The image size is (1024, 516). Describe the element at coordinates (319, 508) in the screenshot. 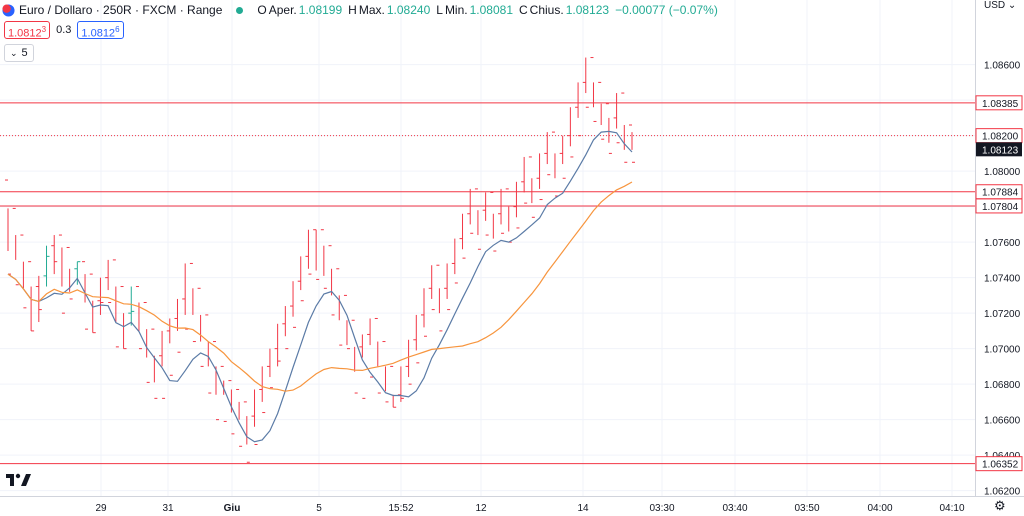

I see `time-tick-label: 5` at that location.